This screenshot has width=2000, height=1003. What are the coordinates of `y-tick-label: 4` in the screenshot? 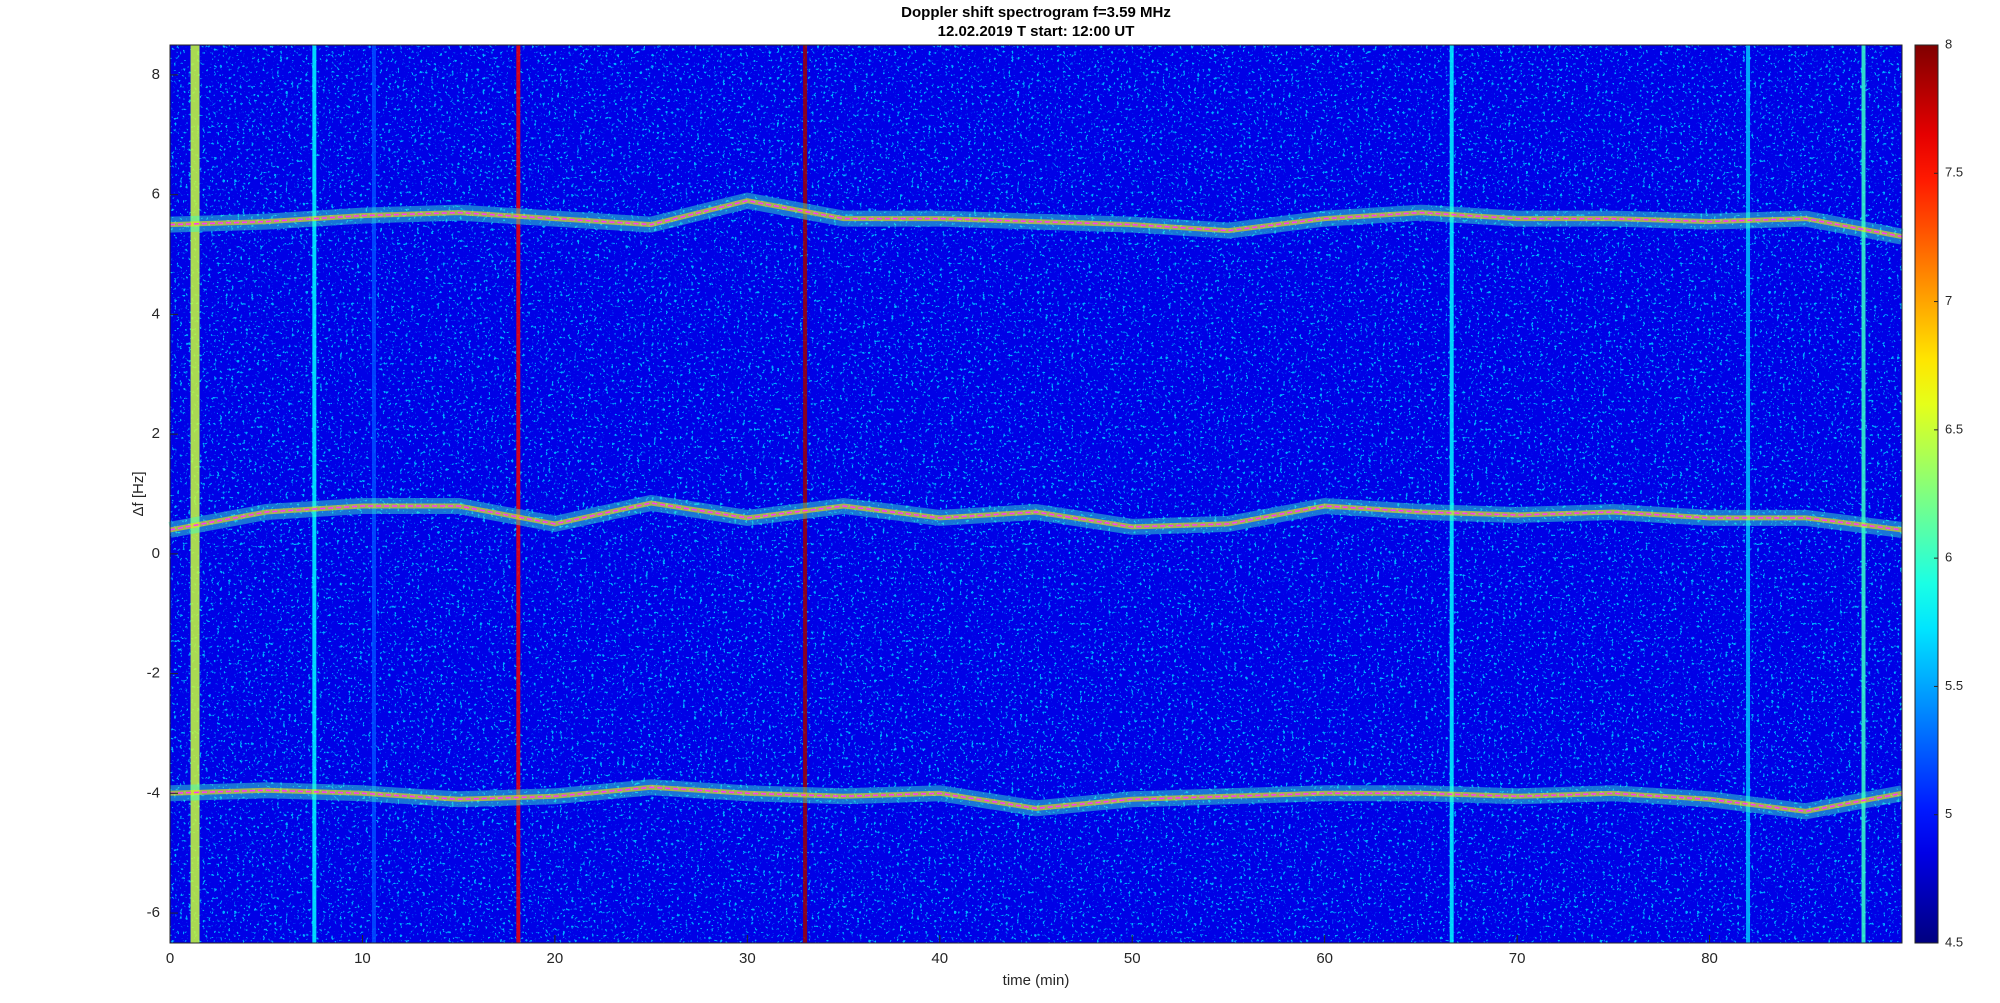 It's located at (156, 313).